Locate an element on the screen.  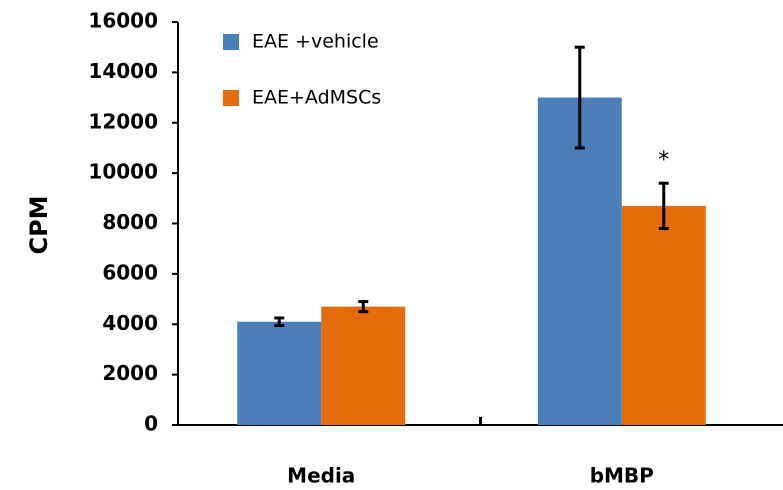
legend-label: EAE+AdMSCs is located at coordinates (316, 98).